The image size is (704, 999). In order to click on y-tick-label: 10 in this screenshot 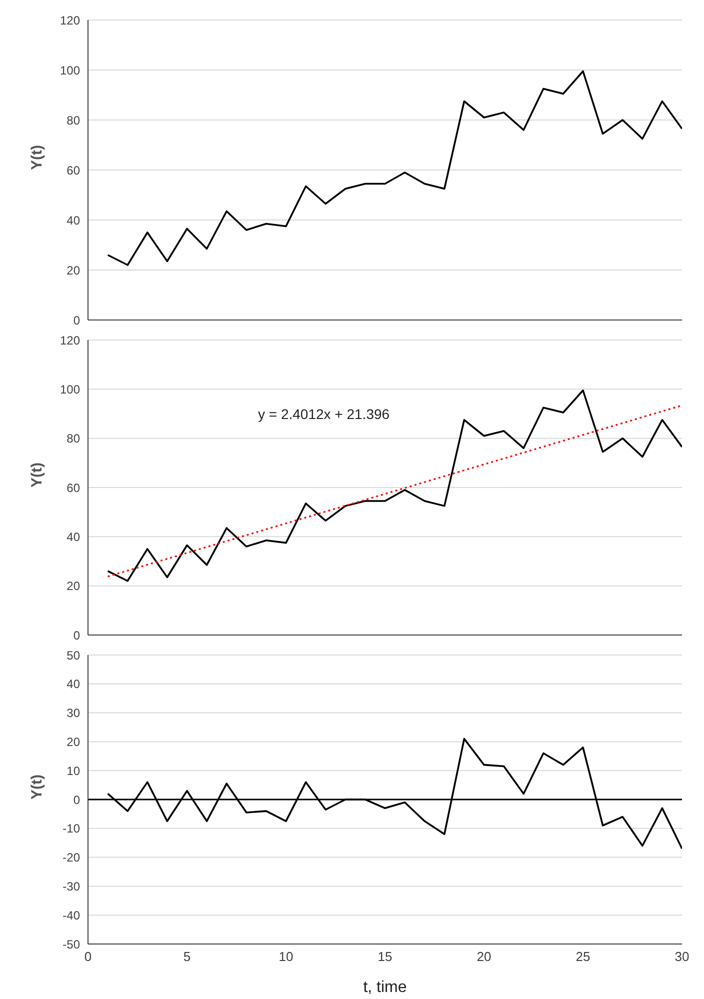, I will do `click(73, 771)`.